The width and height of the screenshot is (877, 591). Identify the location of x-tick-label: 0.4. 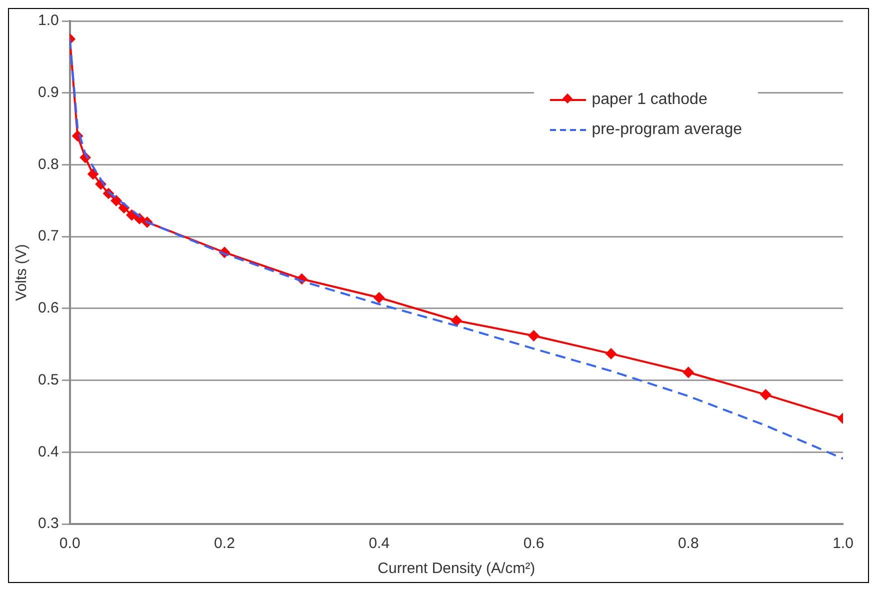
(379, 543).